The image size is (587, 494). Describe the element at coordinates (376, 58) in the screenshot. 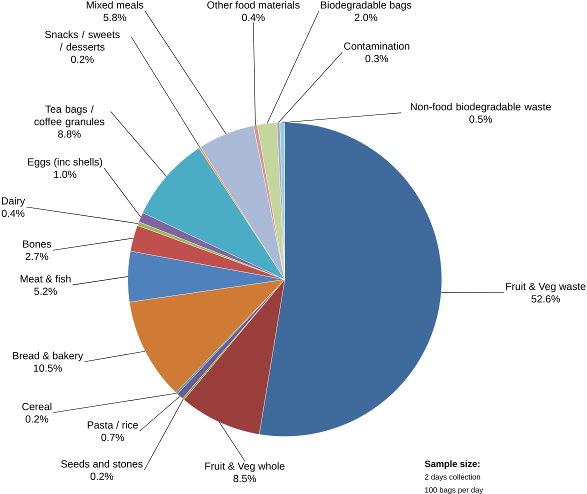

I see `data-label: 0.3%` at that location.